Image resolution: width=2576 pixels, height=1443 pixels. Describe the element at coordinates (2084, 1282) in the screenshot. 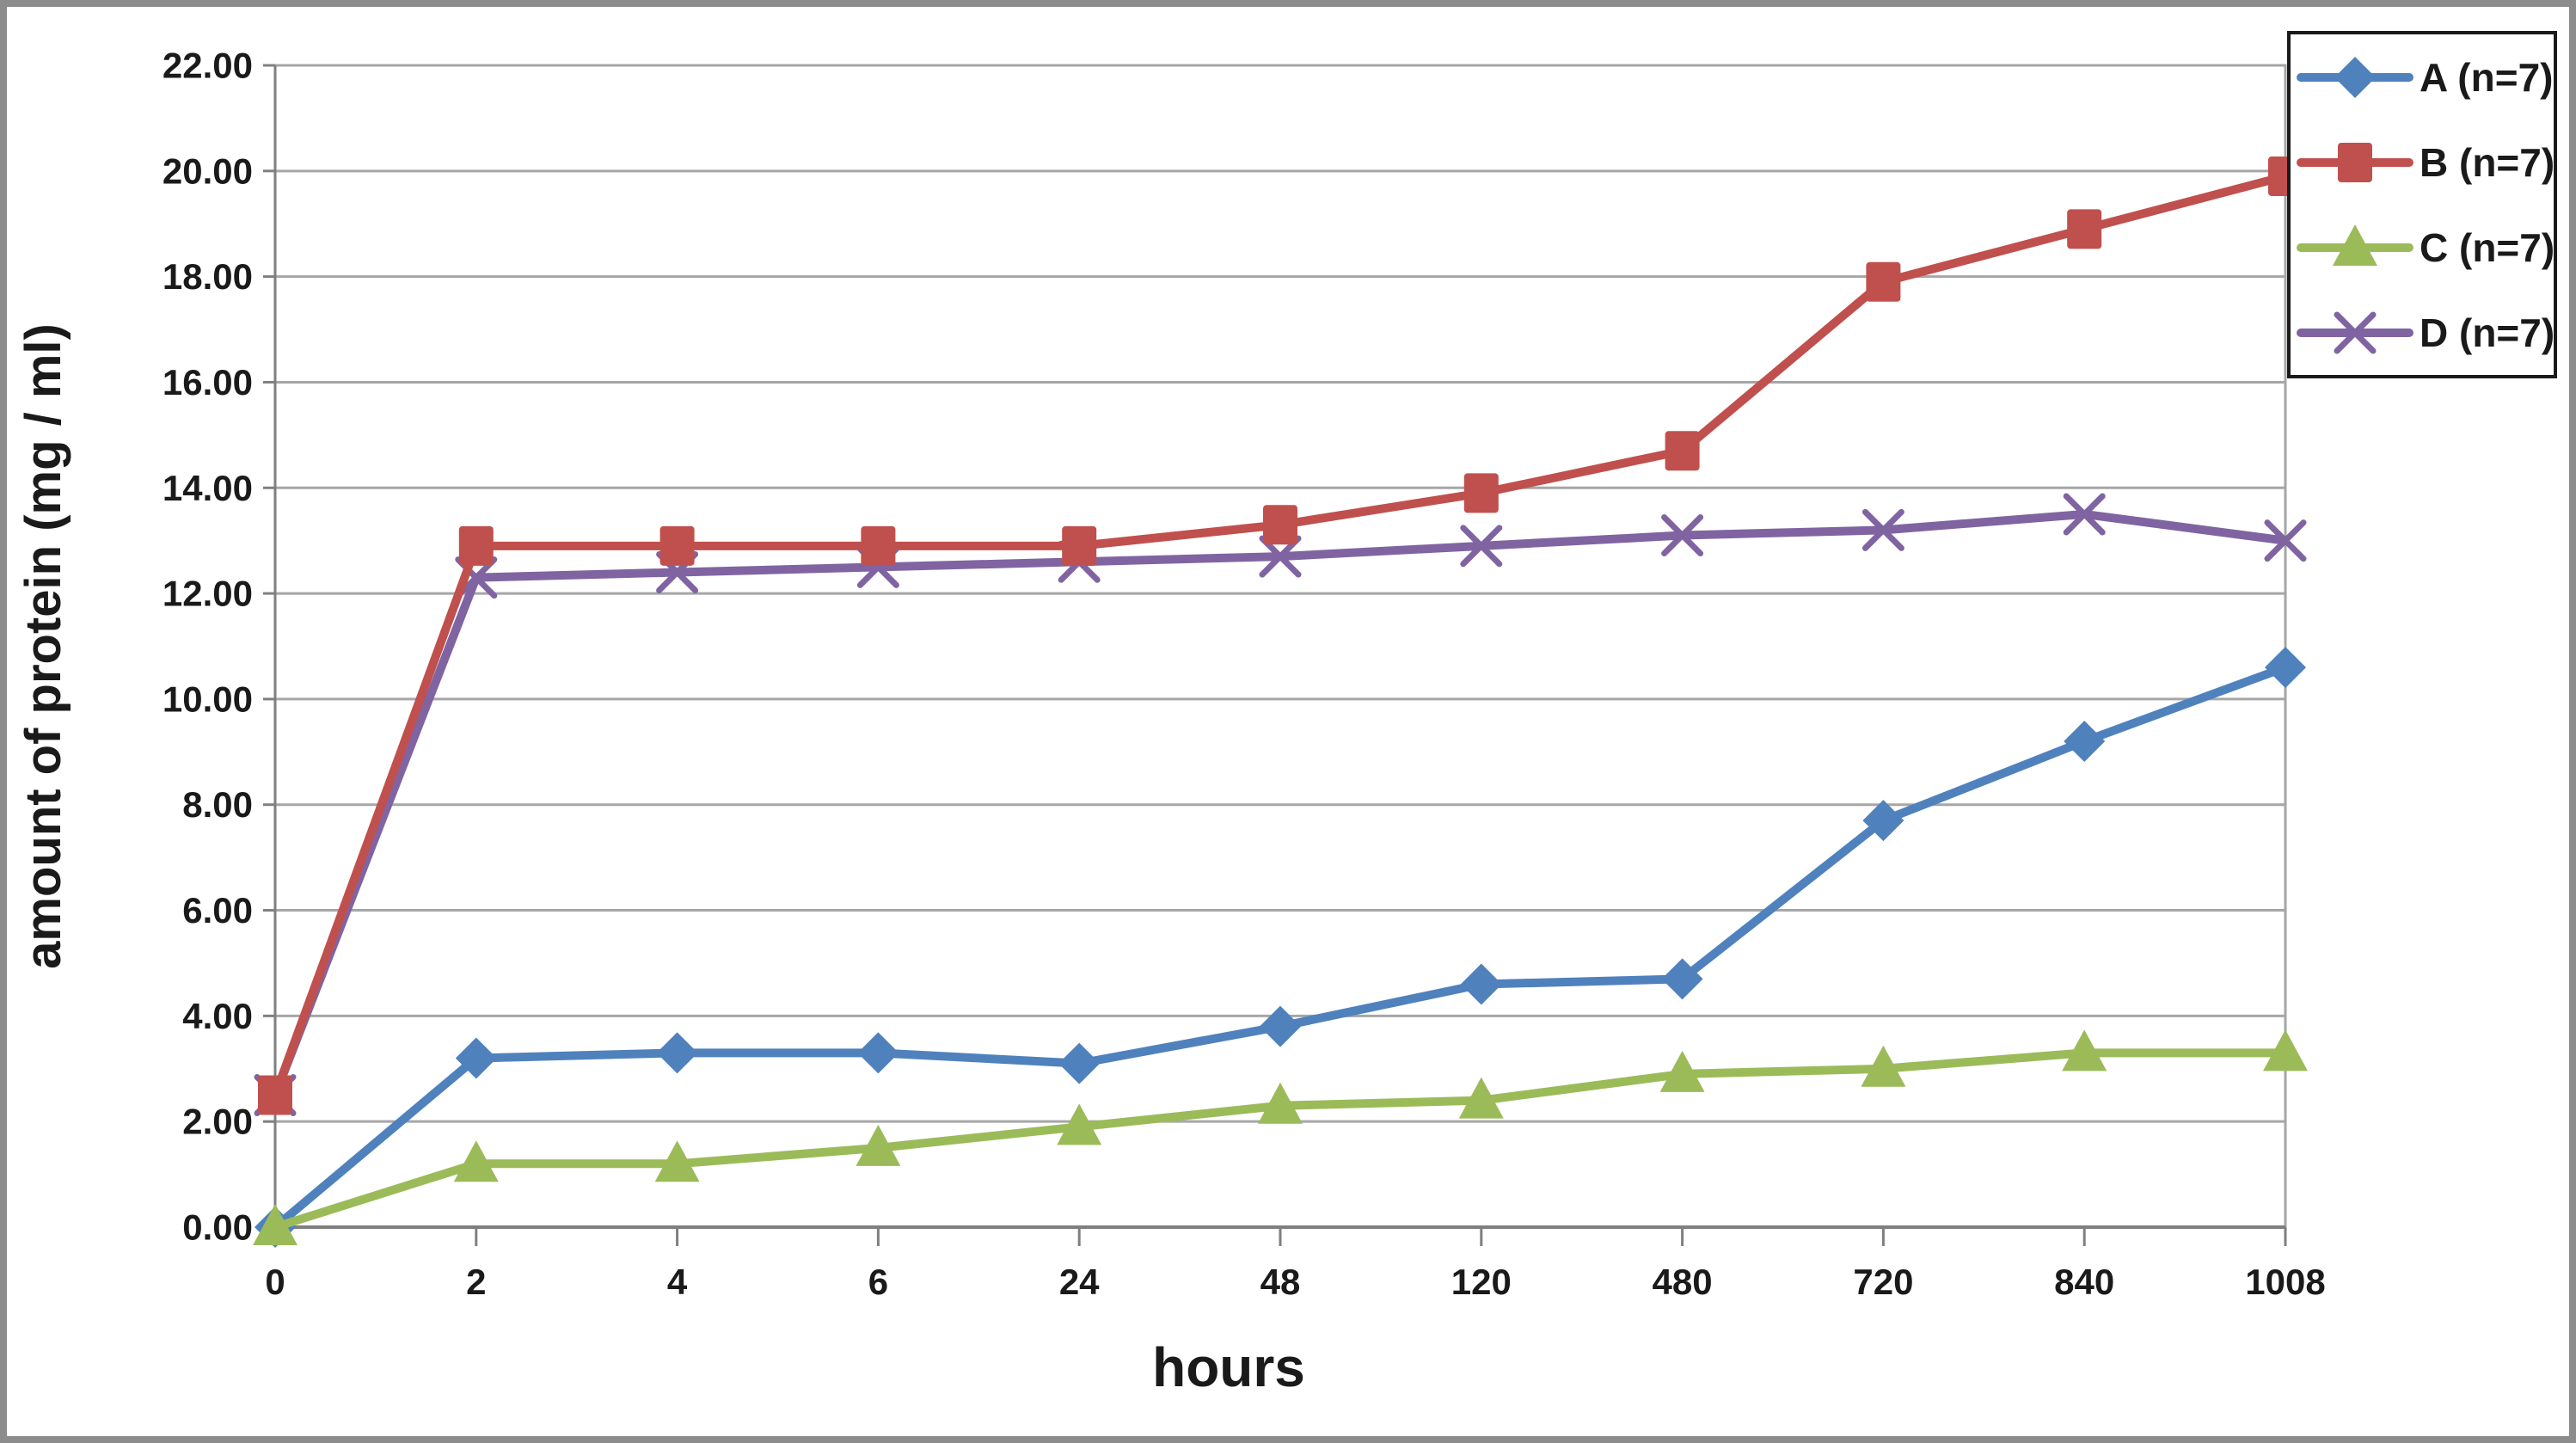

I see `x-tick-label: 840` at that location.